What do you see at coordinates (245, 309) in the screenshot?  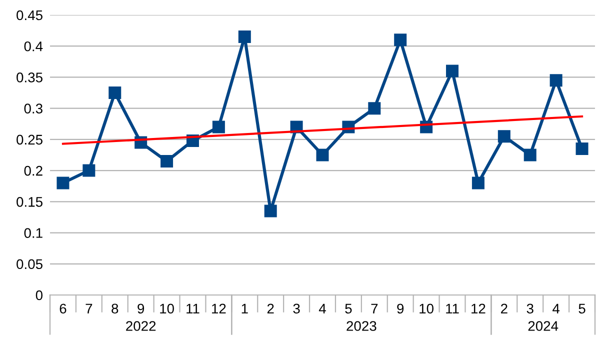 I see `x-tick-label: 1` at bounding box center [245, 309].